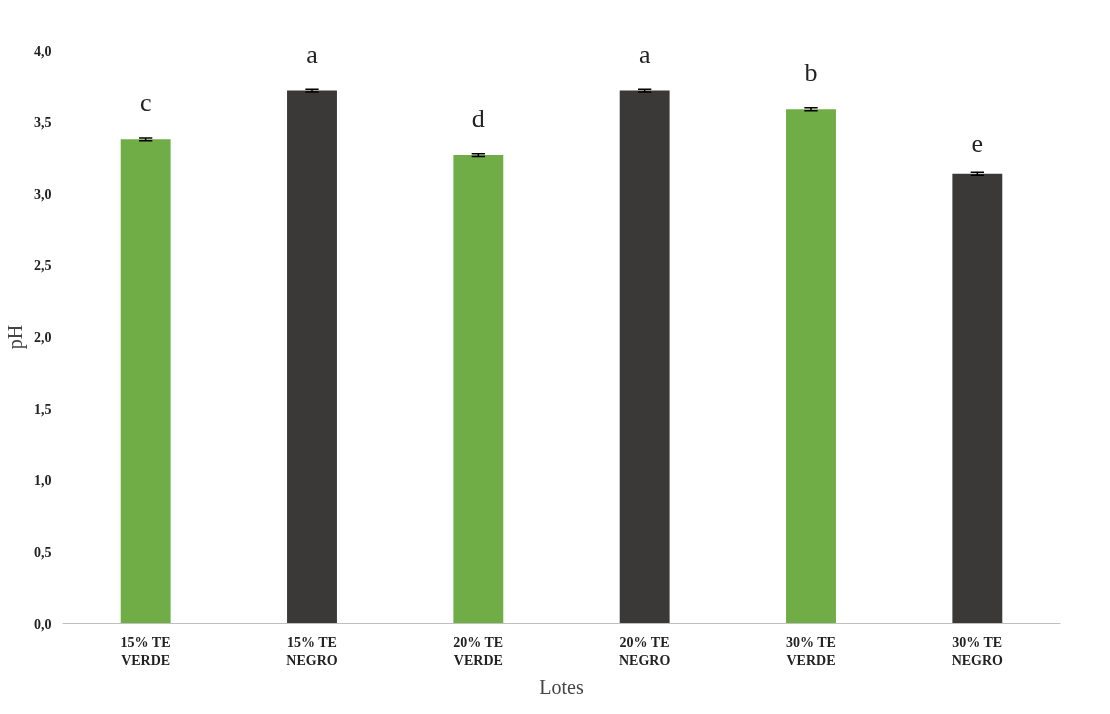  What do you see at coordinates (43, 51) in the screenshot?
I see `y-tick-label: 4,0` at bounding box center [43, 51].